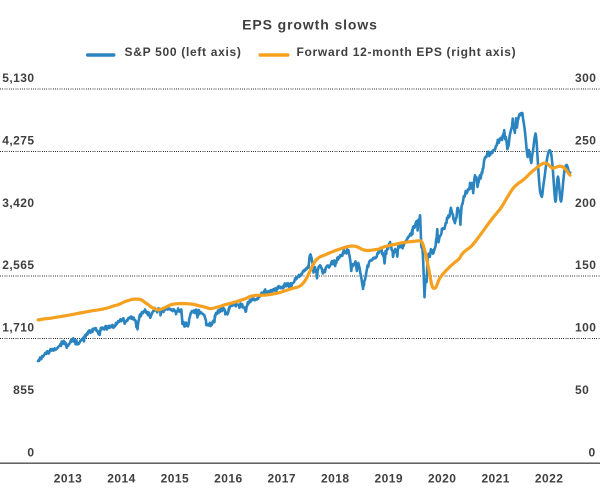  I want to click on svg-text: 100, so click(585, 328).